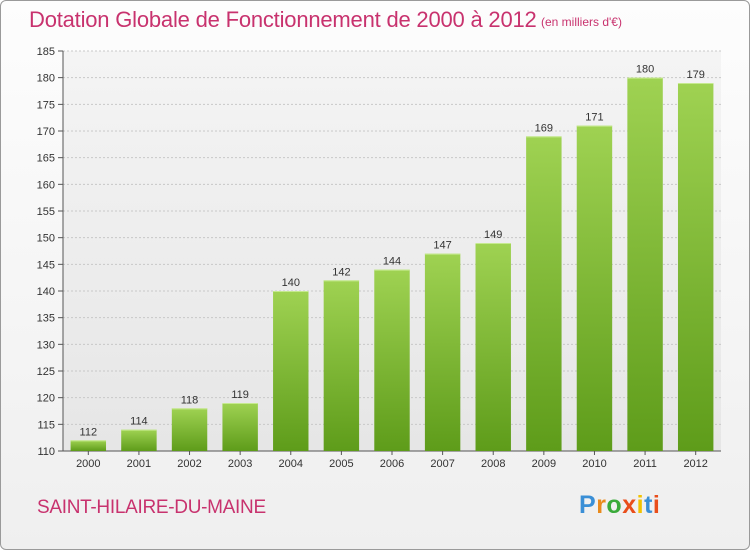 This screenshot has width=750, height=550. Describe the element at coordinates (46, 52) in the screenshot. I see `y-tick-label: 185` at that location.